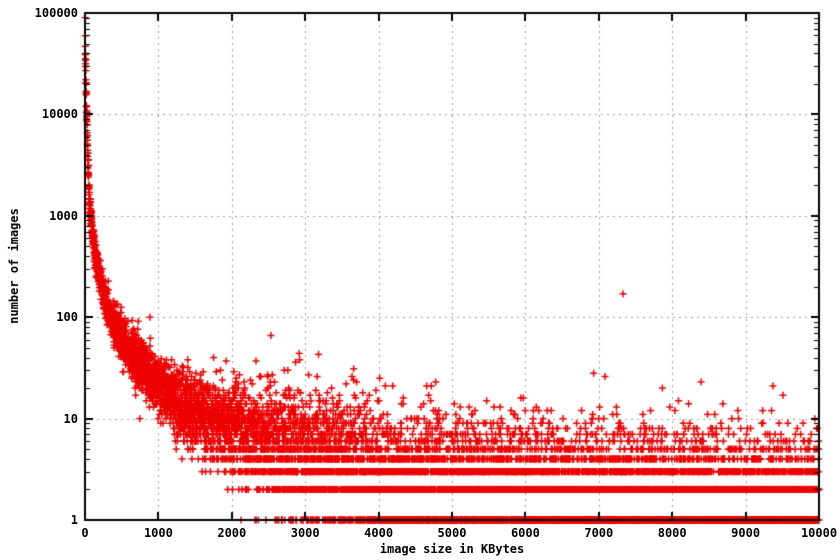 The height and width of the screenshot is (560, 840). What do you see at coordinates (452, 549) in the screenshot?
I see `x-axis-title: image size in KBytes` at bounding box center [452, 549].